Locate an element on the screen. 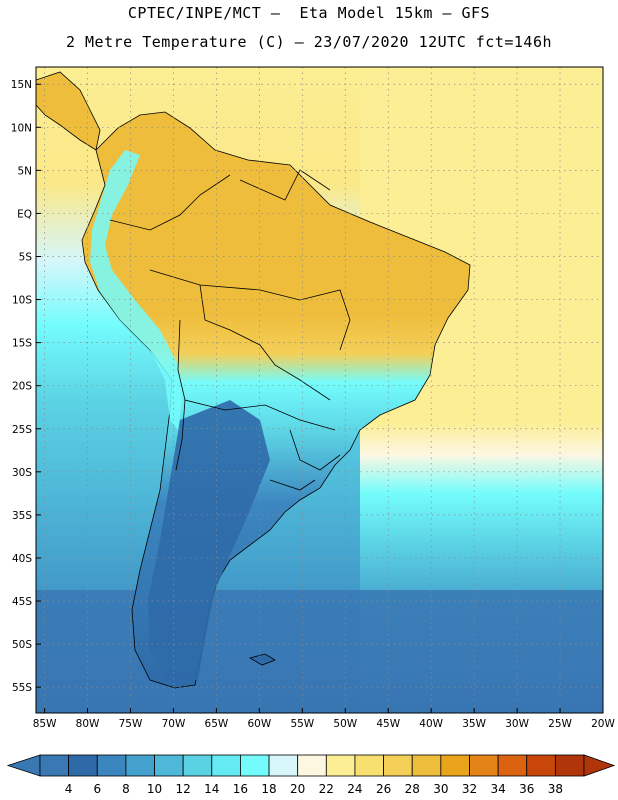 The height and width of the screenshot is (800, 618). map-title: CPTEC/INPE/MCT – Eta Model 15km – GFS is located at coordinates (309, 13).